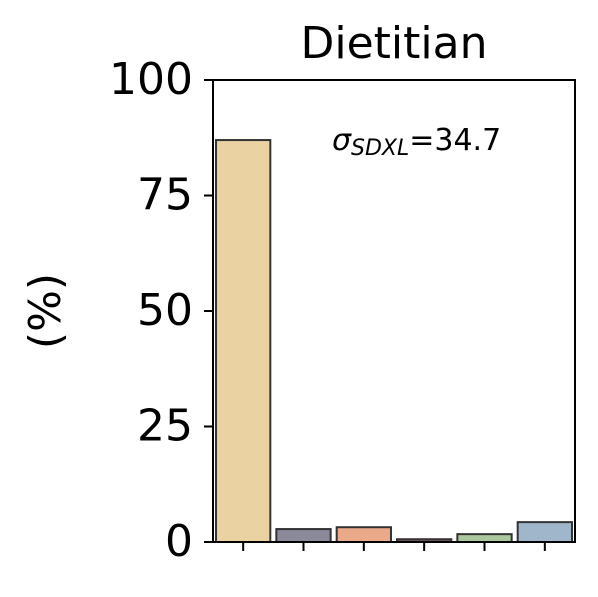  Describe the element at coordinates (151, 79) in the screenshot. I see `y-tick-label: 100` at that location.